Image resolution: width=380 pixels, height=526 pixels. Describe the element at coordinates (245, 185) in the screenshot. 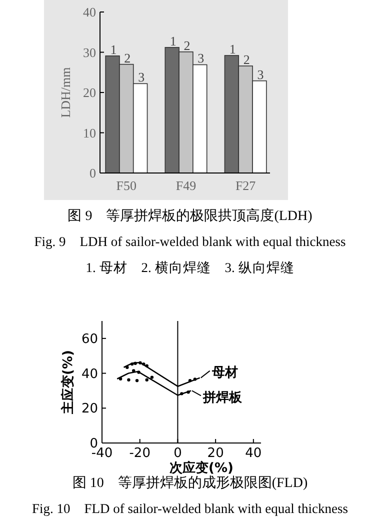

I see `x-tick-label: F27` at that location.